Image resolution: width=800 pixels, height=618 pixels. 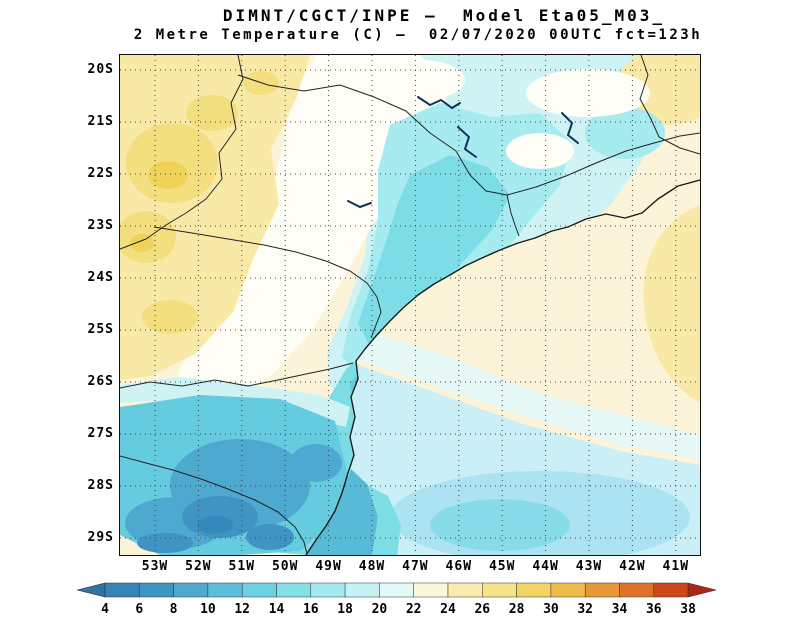 What do you see at coordinates (100, 69) in the screenshot?
I see `lat-tick-label: 20S` at bounding box center [100, 69].